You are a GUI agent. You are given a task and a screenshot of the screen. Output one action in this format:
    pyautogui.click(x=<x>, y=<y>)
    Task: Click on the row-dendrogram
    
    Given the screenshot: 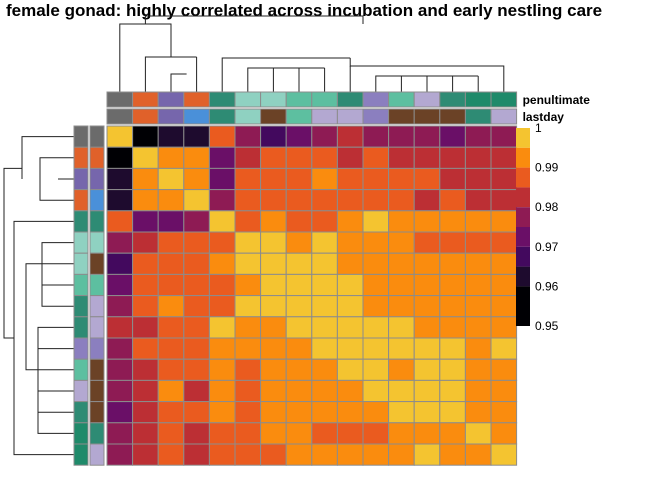 What is the action you would take?
    pyautogui.click(x=38, y=296)
    